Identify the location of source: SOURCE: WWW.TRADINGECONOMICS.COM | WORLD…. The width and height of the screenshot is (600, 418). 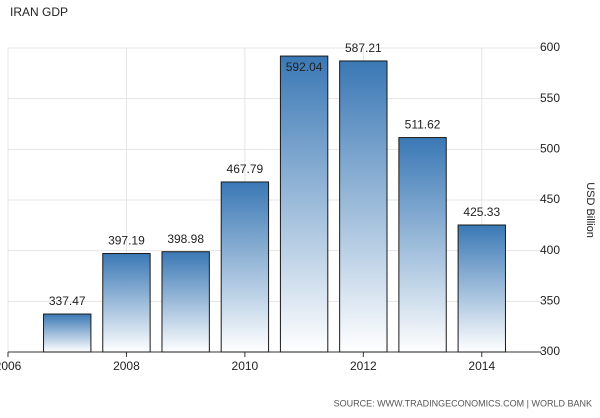
(463, 403).